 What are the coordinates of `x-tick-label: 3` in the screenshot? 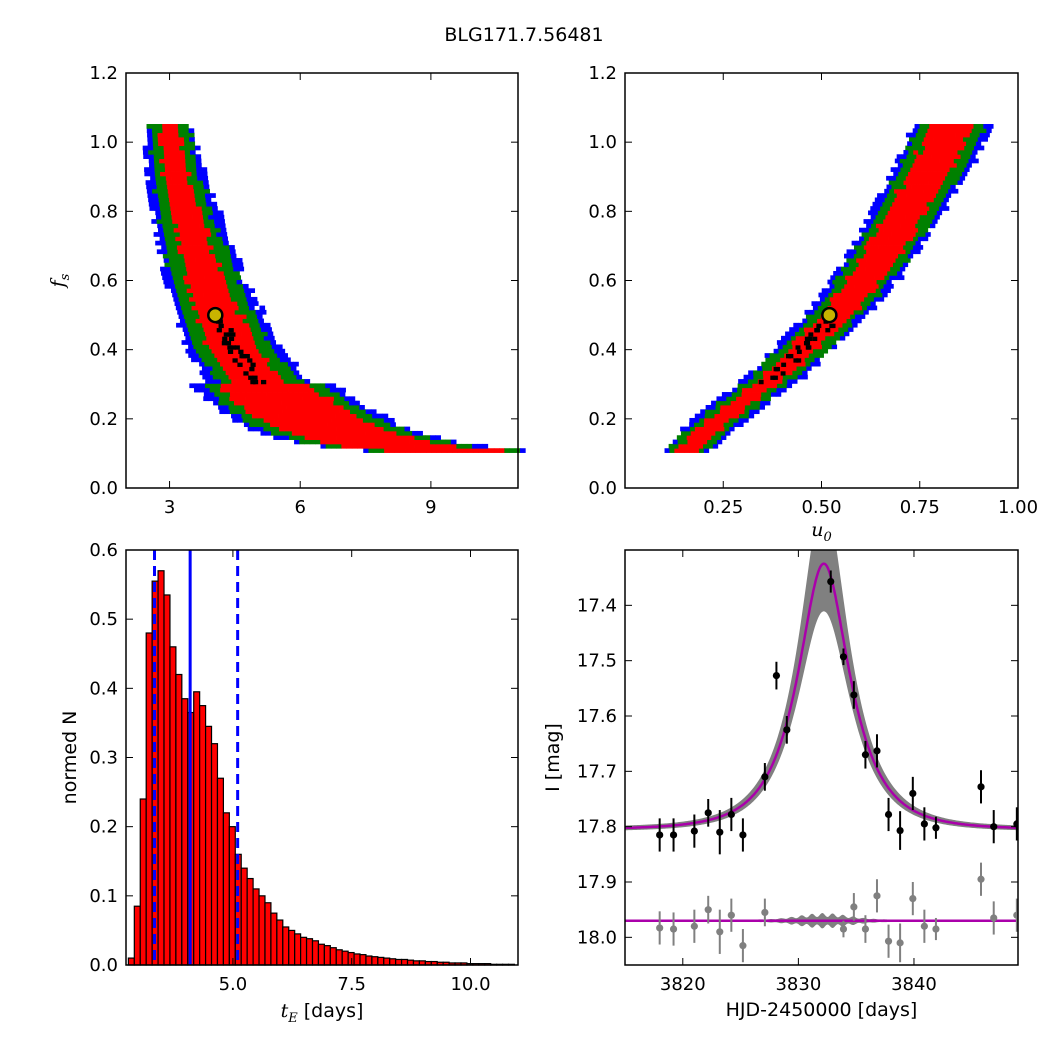 It's located at (169, 507).